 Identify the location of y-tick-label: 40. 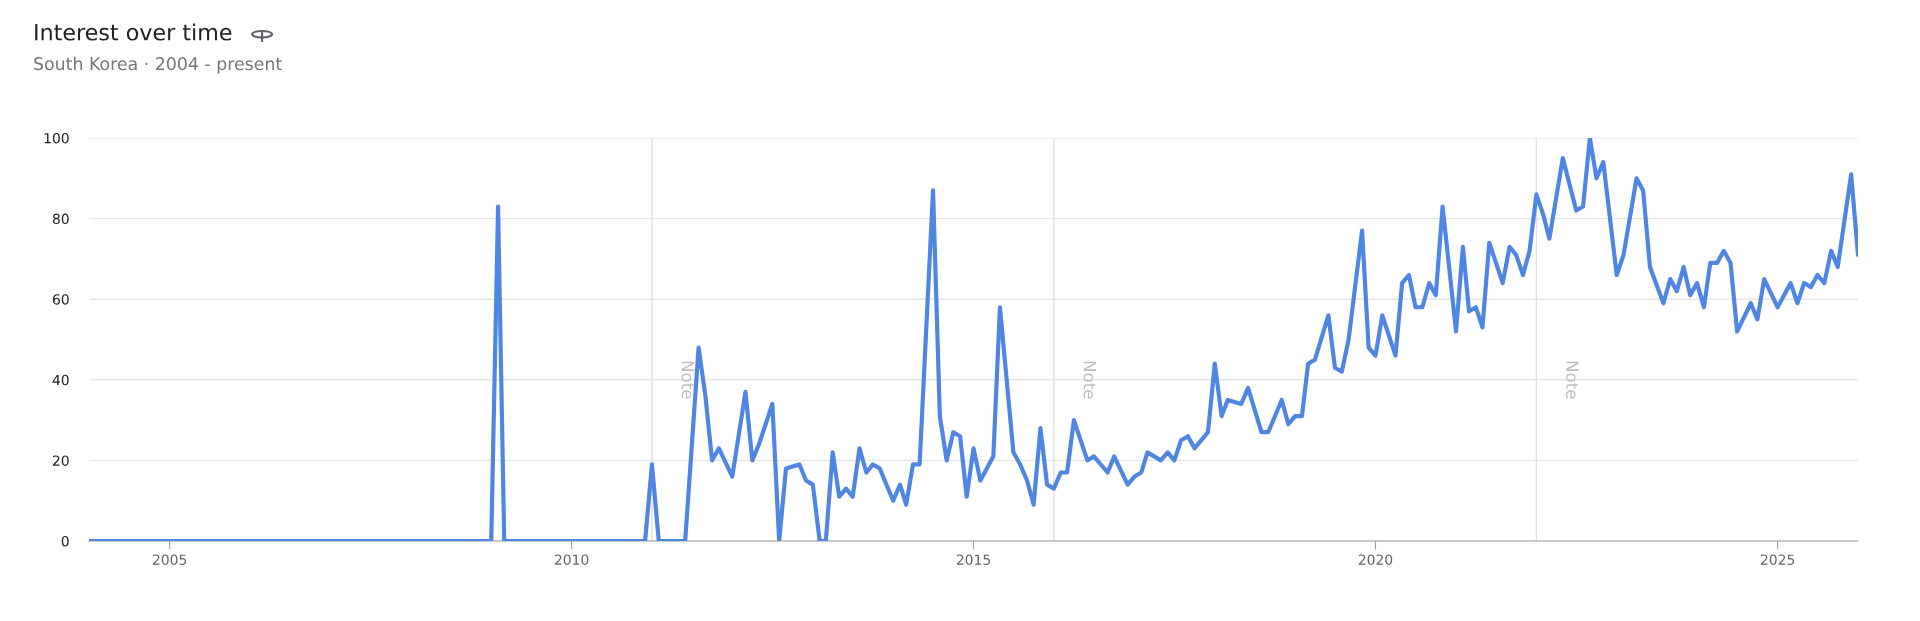
(60, 380).